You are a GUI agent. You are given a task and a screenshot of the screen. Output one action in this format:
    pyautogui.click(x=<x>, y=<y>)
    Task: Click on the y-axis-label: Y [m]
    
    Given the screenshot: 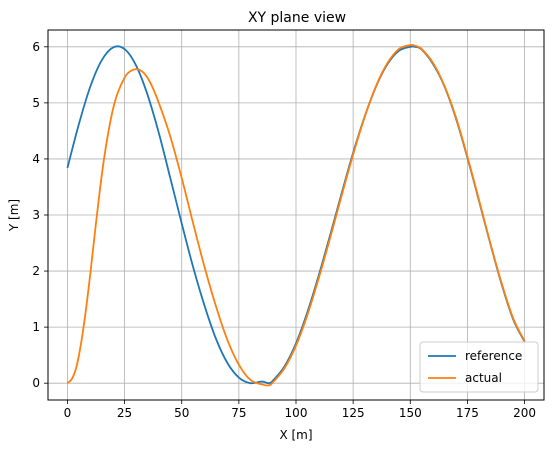 What is the action you would take?
    pyautogui.click(x=14, y=215)
    